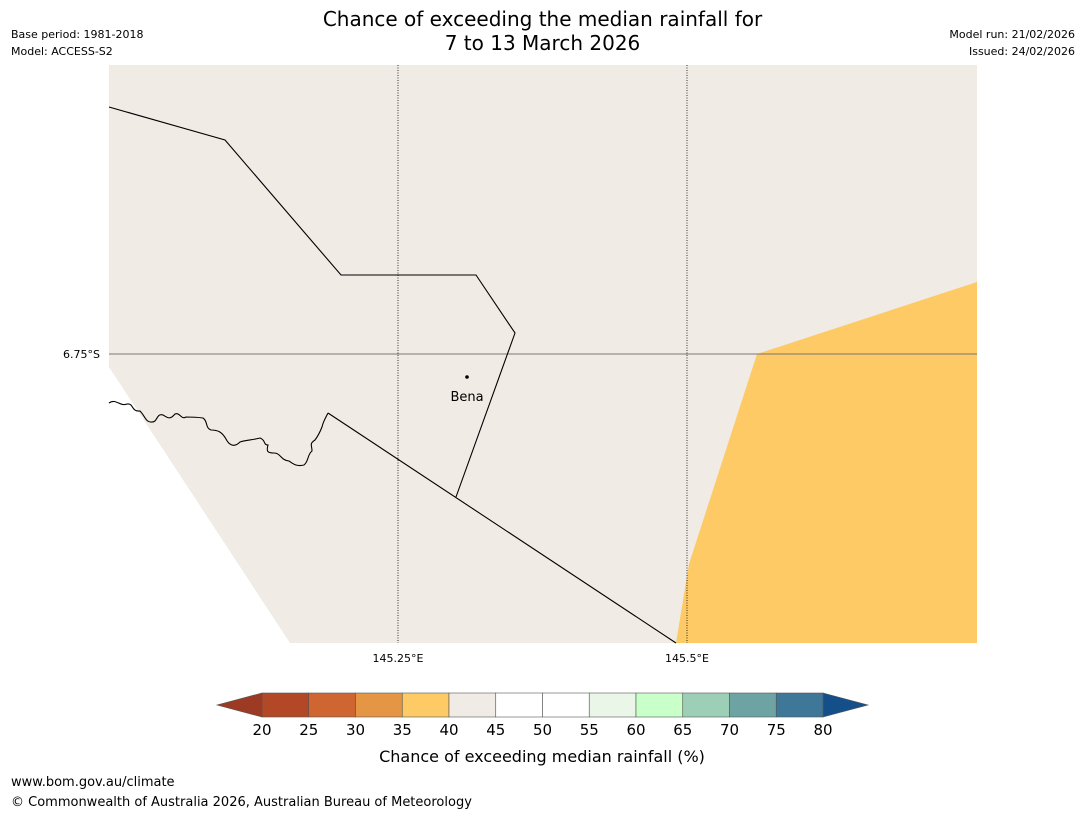 Image resolution: width=1085 pixels, height=816 pixels. I want to click on colorbar-tick-label: 55, so click(589, 730).